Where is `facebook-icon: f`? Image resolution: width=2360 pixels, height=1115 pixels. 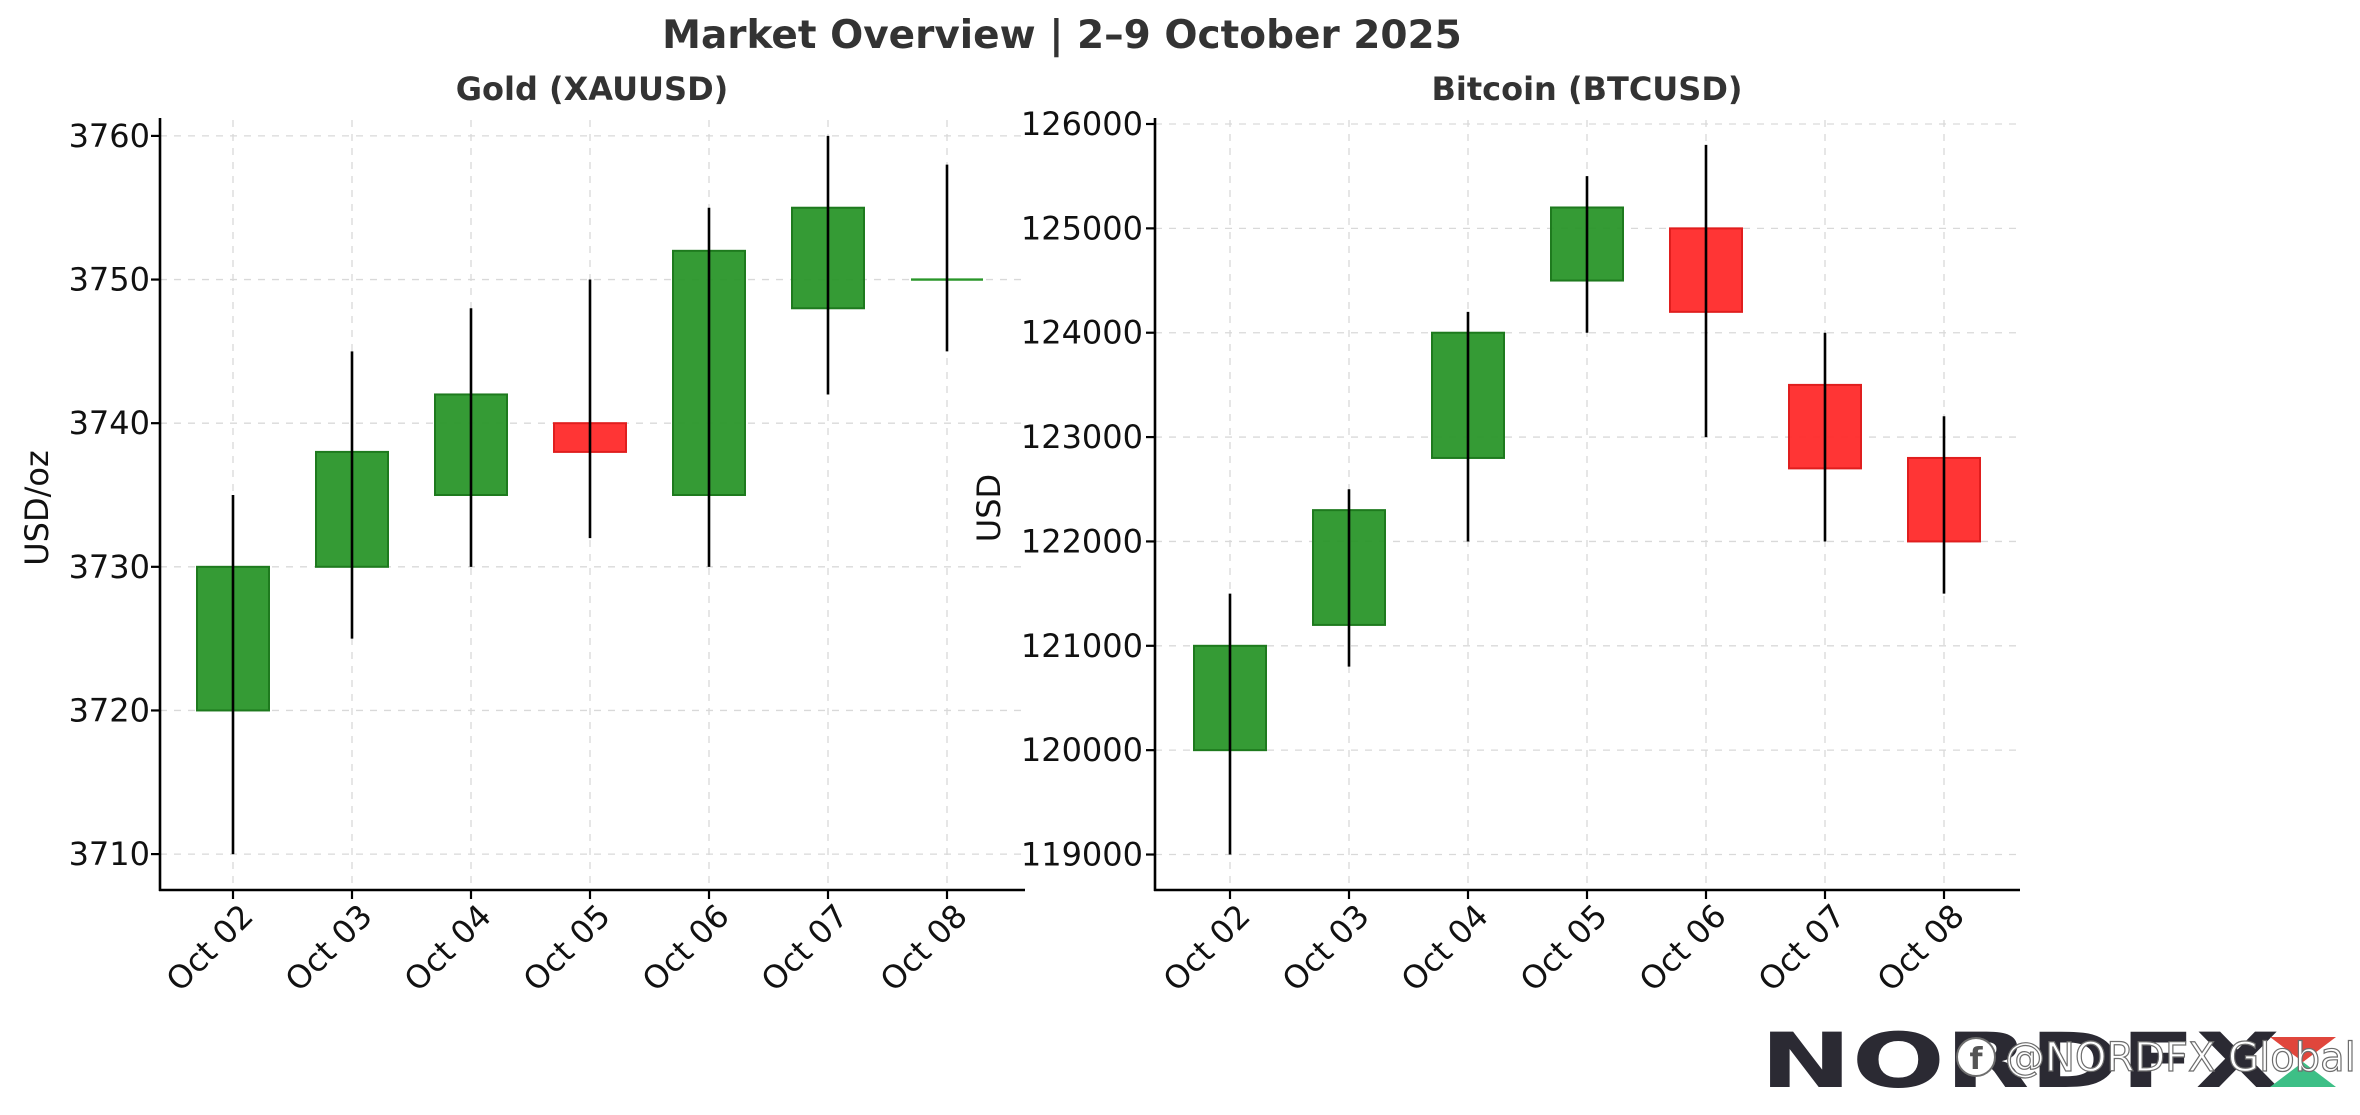 facebook-icon: f is located at coordinates (1976, 1057).